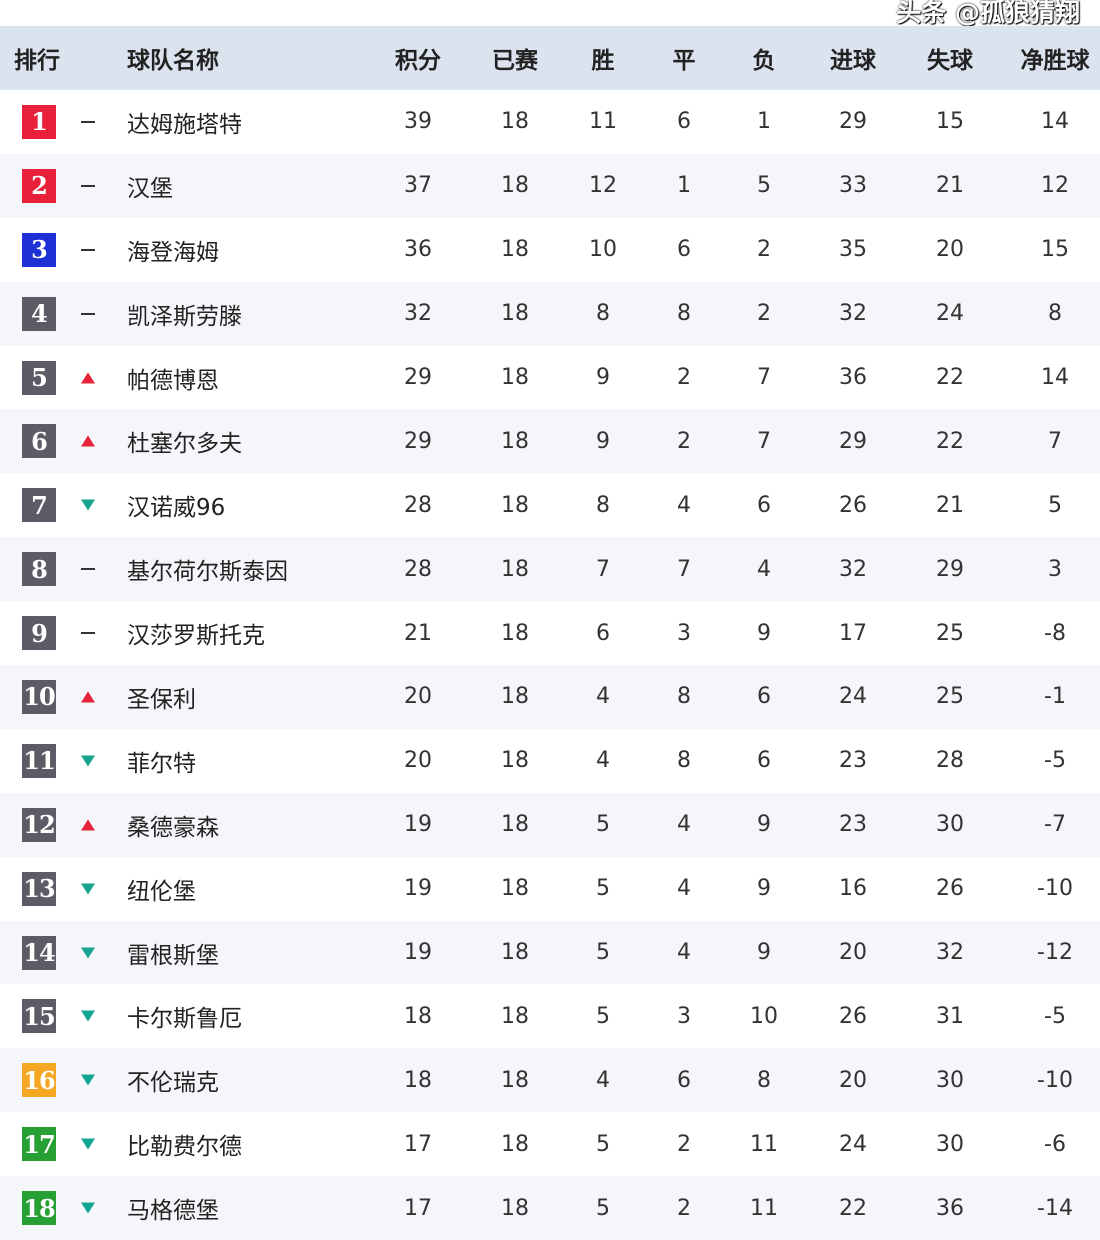 The height and width of the screenshot is (1240, 1100). Describe the element at coordinates (184, 124) in the screenshot. I see `team-name: 达姆施塔特` at that location.